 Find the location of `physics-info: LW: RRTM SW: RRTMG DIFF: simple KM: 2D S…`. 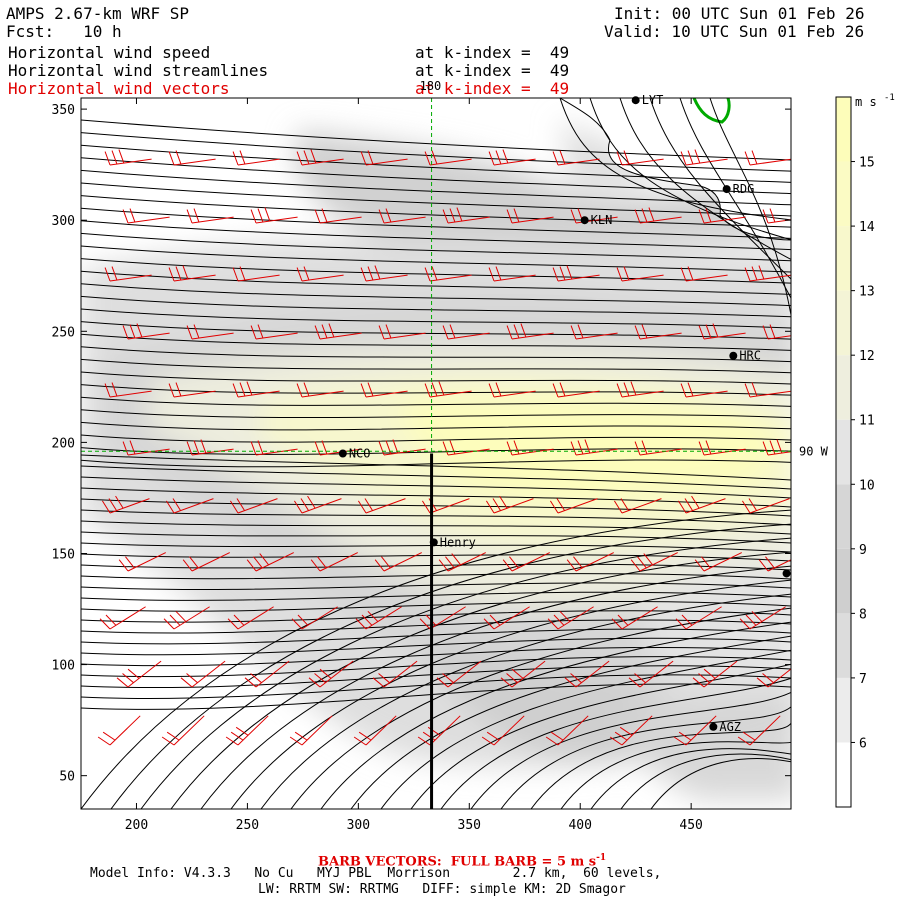

physics-info: LW: RRTM SW: RRTMG DIFF: simple KM: 2D S… is located at coordinates (442, 889).